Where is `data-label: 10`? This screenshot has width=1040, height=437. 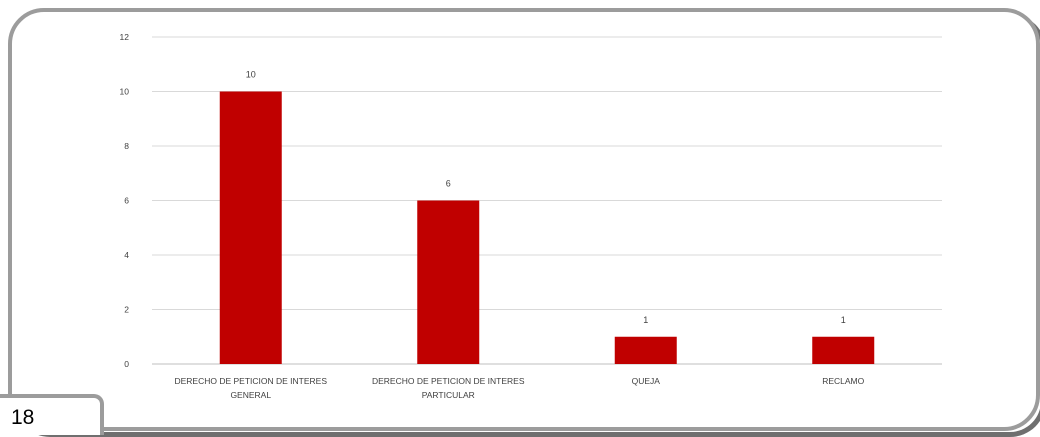 data-label: 10 is located at coordinates (251, 75).